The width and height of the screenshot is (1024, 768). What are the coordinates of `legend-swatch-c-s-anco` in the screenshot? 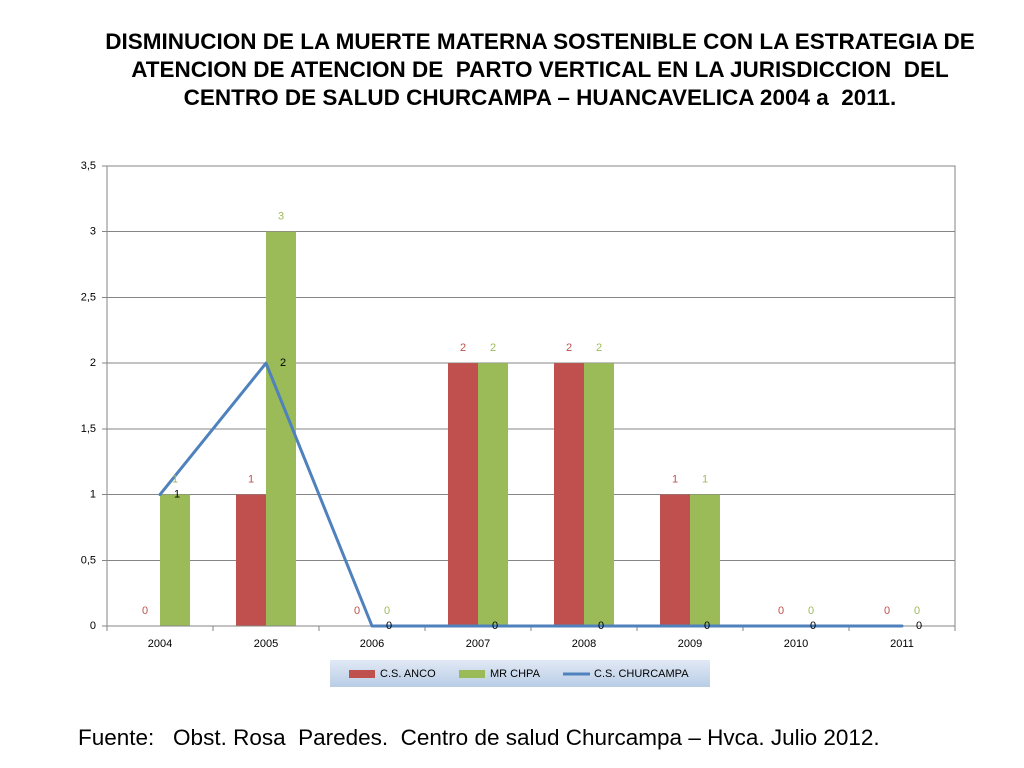 It's located at (362, 674).